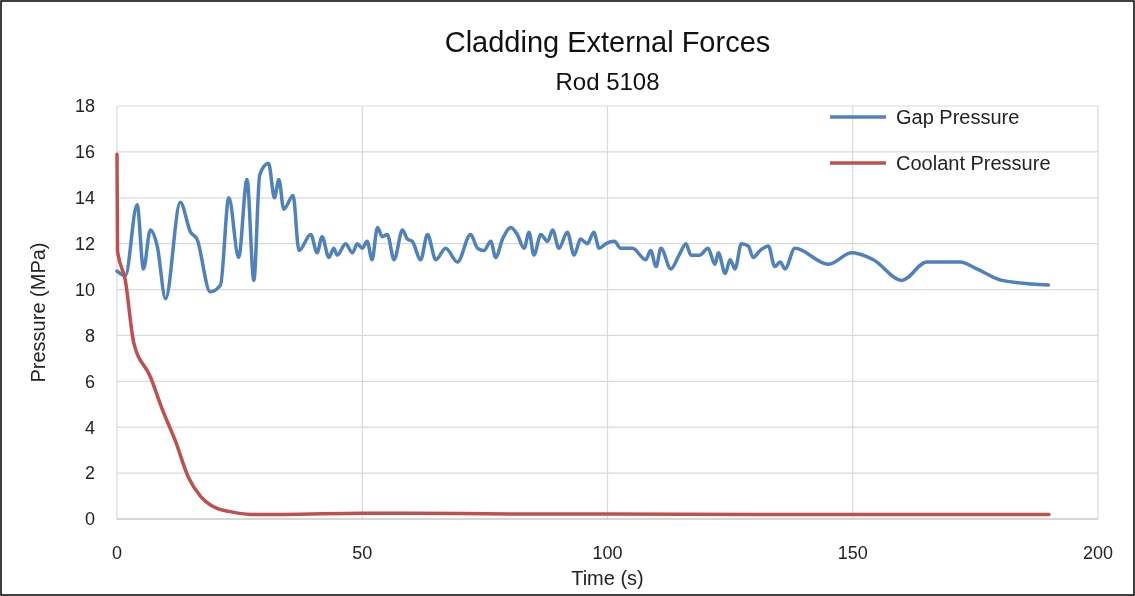 The width and height of the screenshot is (1135, 596). What do you see at coordinates (973, 163) in the screenshot?
I see `legend-label: Coolant Pressure` at bounding box center [973, 163].